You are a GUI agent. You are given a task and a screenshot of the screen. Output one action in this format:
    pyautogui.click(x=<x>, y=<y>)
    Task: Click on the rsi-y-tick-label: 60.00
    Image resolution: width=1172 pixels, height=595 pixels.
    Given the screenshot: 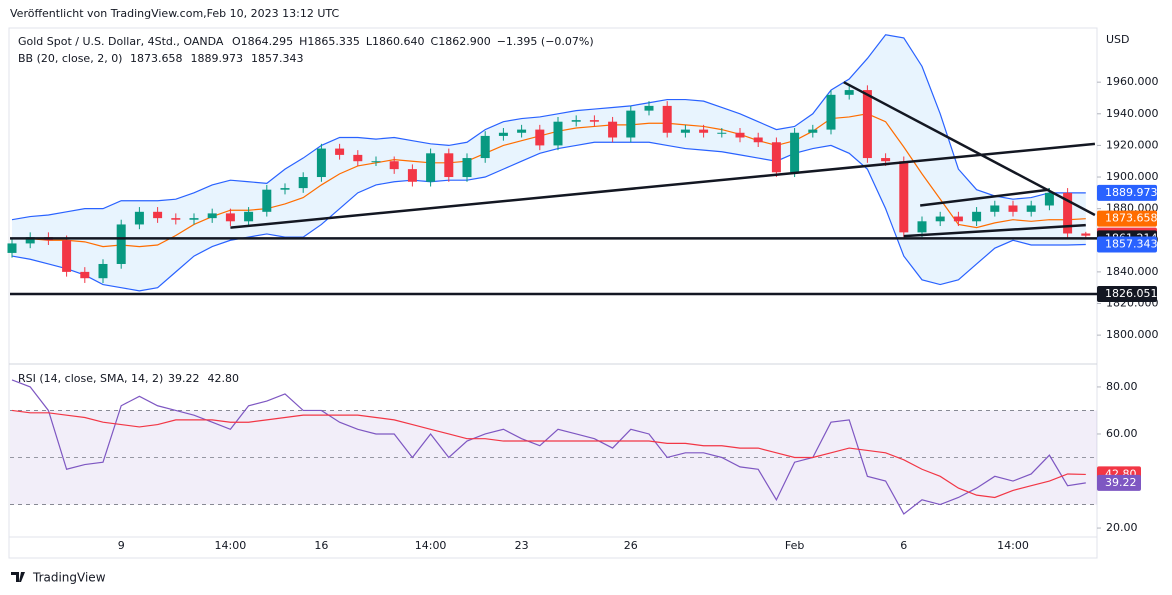 What is the action you would take?
    pyautogui.click(x=1122, y=433)
    